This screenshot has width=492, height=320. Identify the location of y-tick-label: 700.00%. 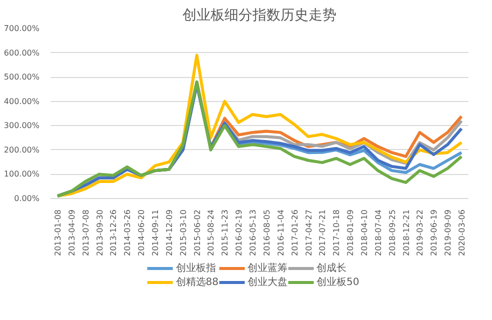
(22, 28).